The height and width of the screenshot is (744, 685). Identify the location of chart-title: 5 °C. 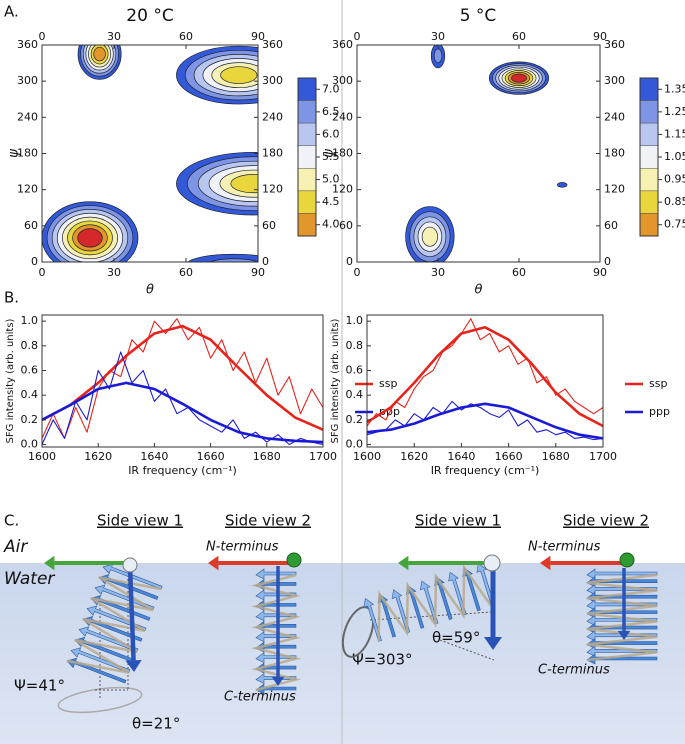
(478, 16).